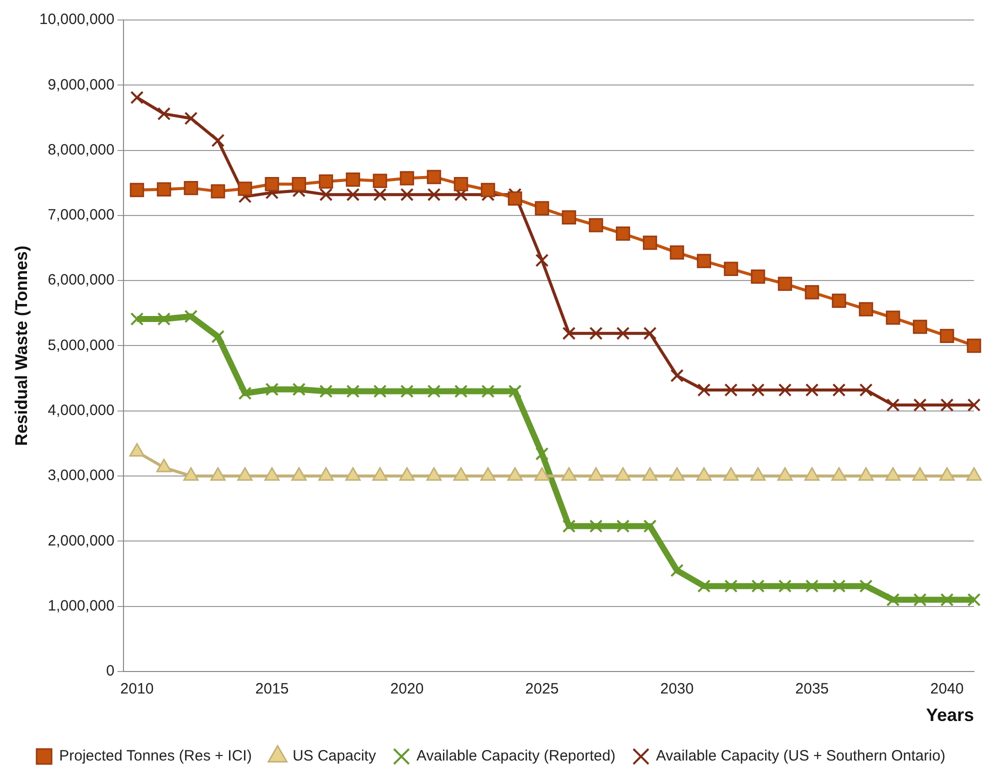  I want to click on legend-label: Projected Tonnes (Res + ICI), so click(155, 756).